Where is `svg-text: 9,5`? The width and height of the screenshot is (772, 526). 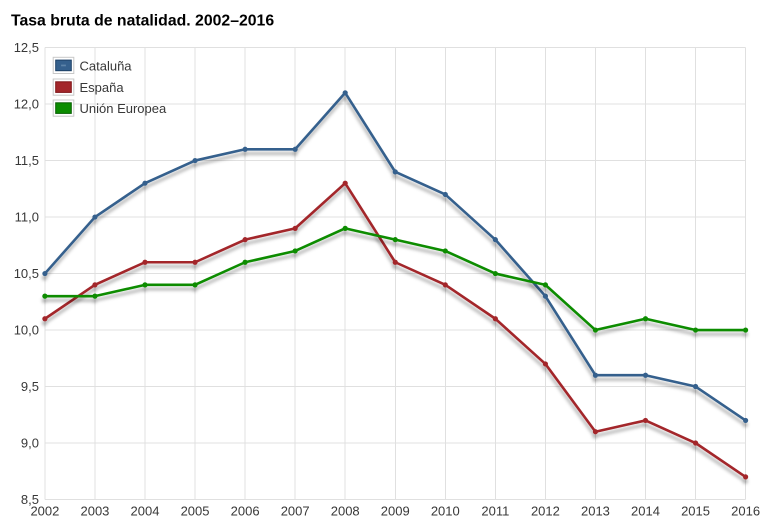
svg-text: 9,5 is located at coordinates (30, 386).